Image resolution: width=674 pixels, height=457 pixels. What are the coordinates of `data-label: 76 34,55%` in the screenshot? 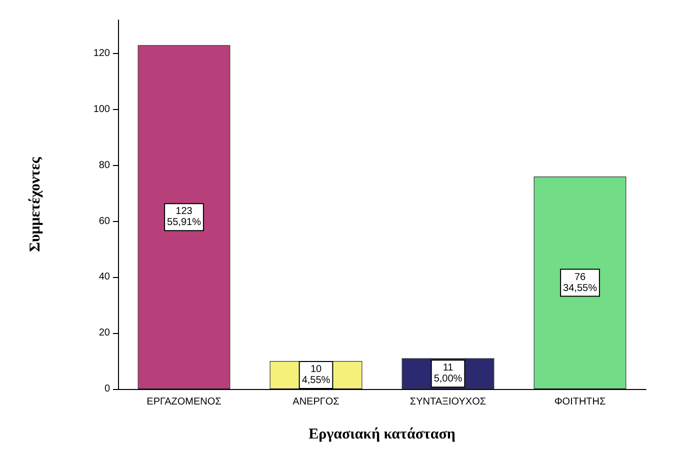 It's located at (580, 283).